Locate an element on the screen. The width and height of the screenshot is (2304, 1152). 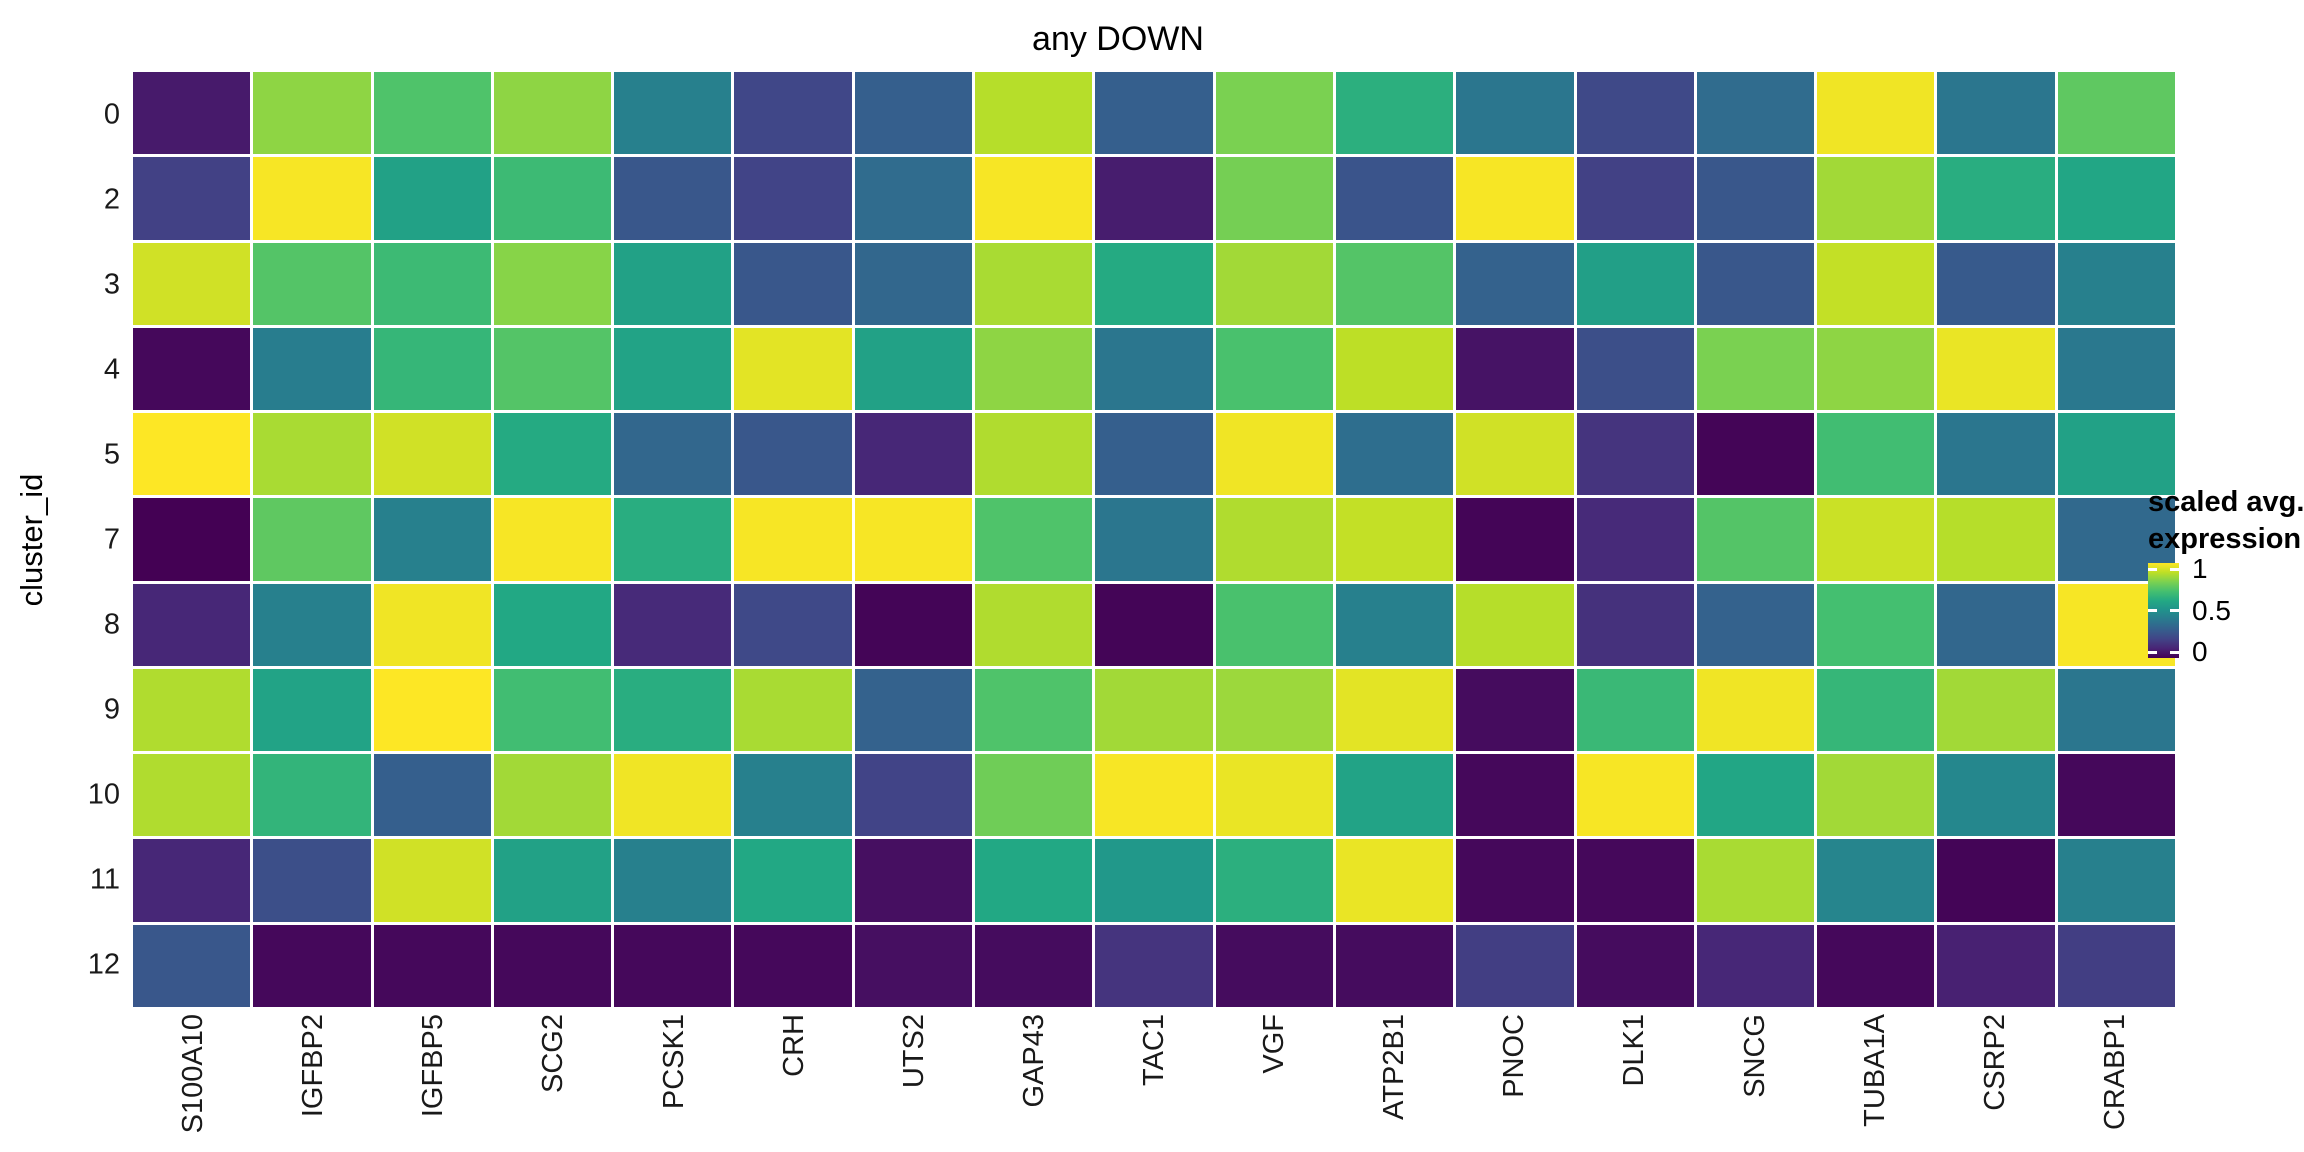
x-tick-label: DLK1 is located at coordinates (1634, 1050).